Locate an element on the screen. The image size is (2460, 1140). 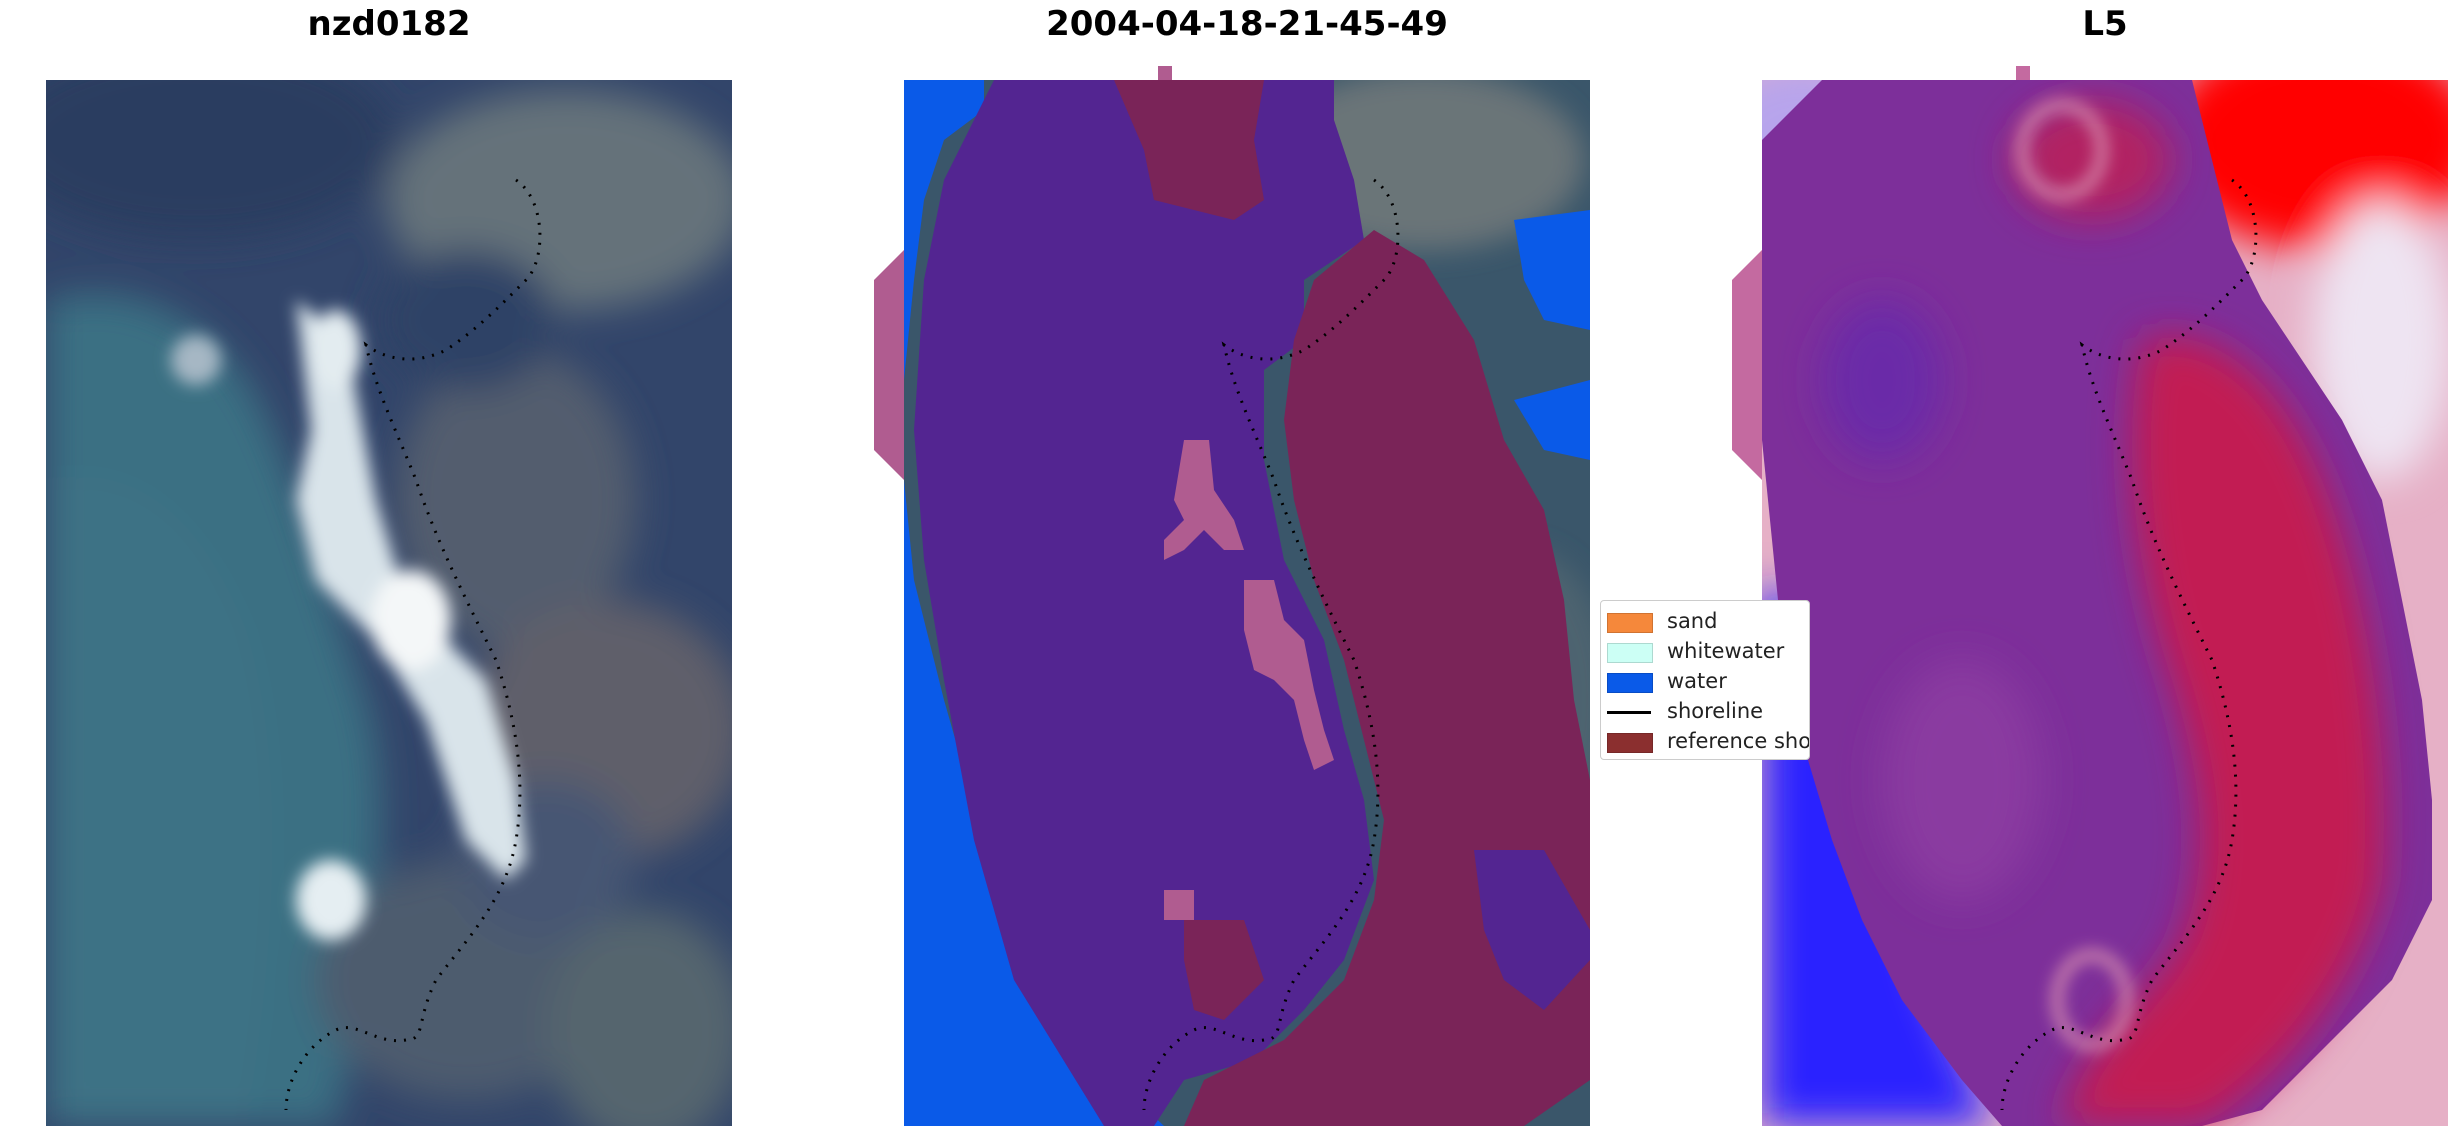
legend-label-shoreline: shoreline is located at coordinates (1715, 711).